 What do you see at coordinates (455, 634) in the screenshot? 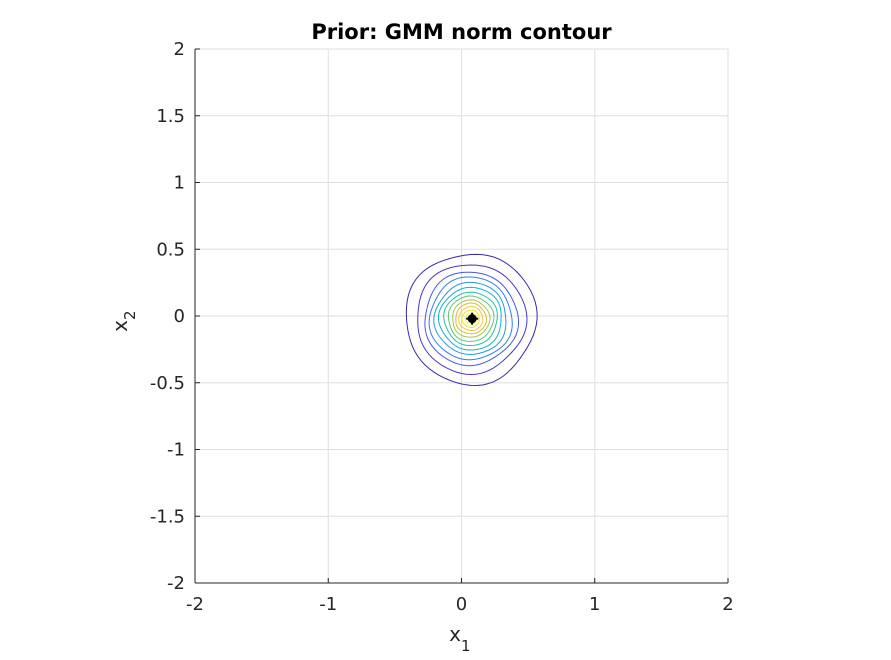
I see `x-axis-label-main: x` at bounding box center [455, 634].